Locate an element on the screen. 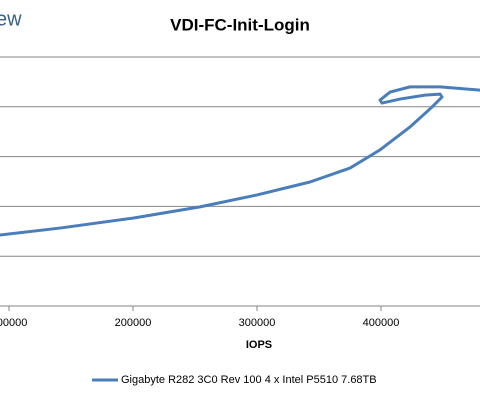 The width and height of the screenshot is (480, 401). x-axis-label: IOPS is located at coordinates (259, 345).